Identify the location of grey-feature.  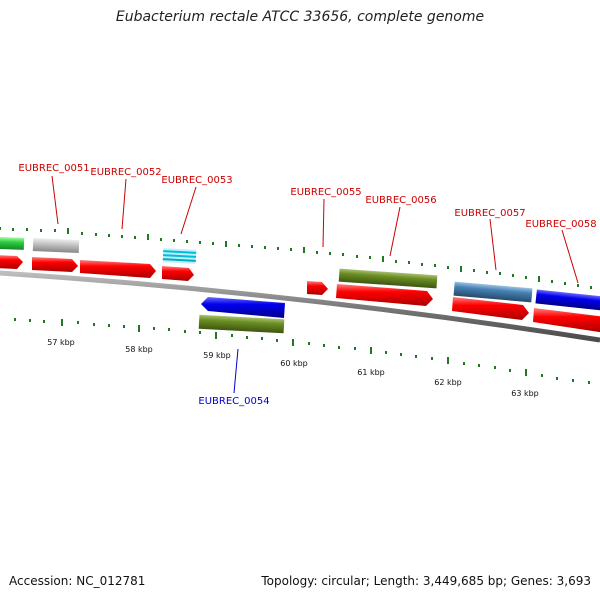
(56, 245).